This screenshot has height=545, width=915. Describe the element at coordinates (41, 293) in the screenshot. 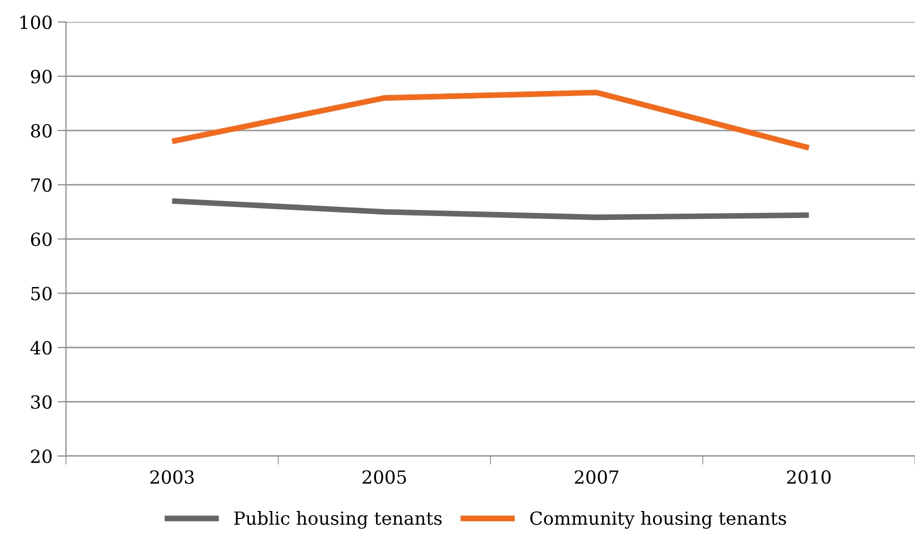

I see `y-tick-label: 50` at that location.